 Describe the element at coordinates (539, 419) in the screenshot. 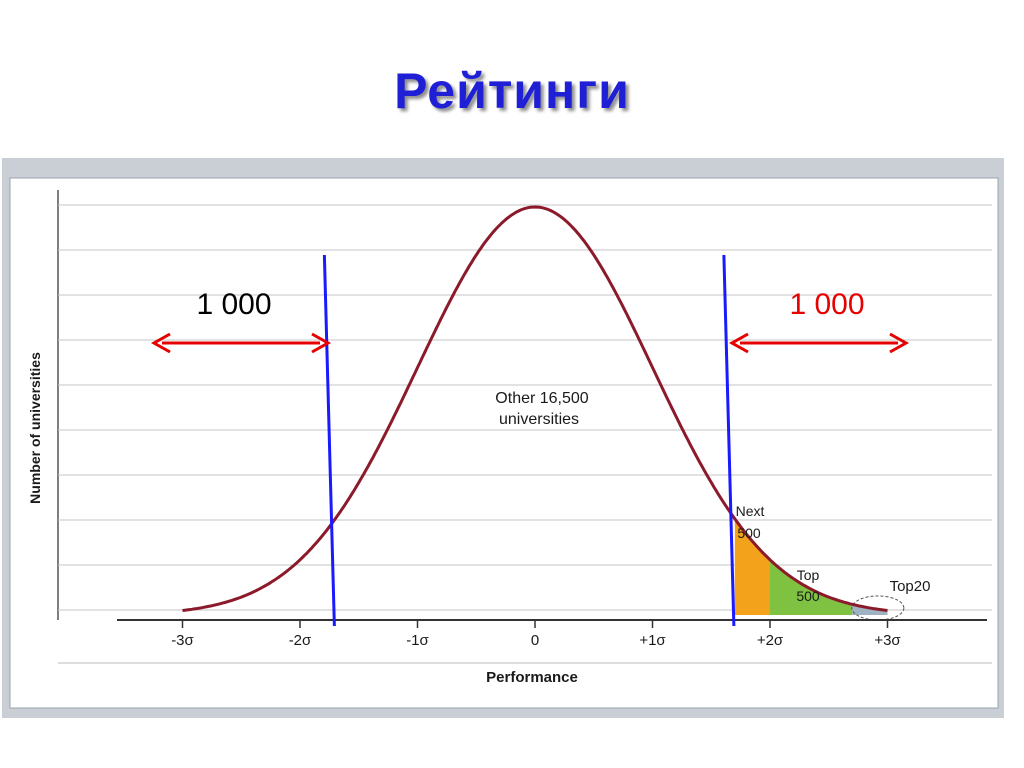

I see `region-label-other-line2: universities` at that location.